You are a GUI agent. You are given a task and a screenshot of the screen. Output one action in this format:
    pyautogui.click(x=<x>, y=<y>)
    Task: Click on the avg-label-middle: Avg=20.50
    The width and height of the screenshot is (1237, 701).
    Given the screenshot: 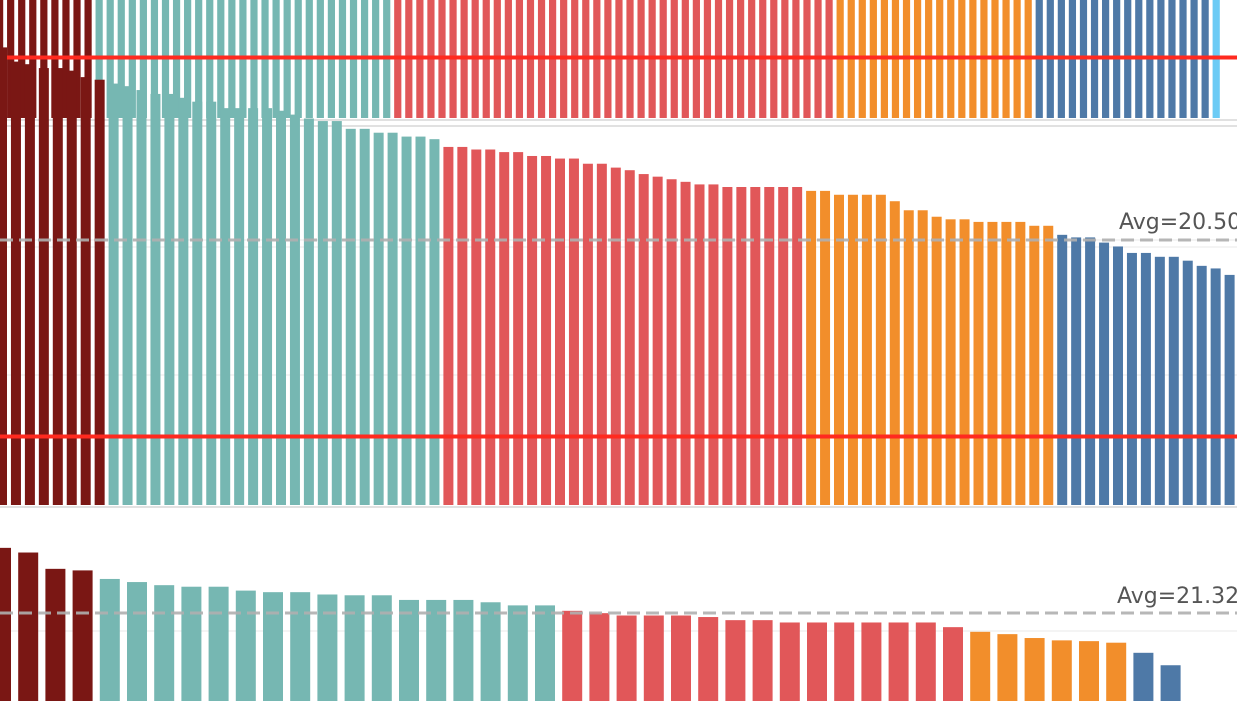 What is the action you would take?
    pyautogui.click(x=1178, y=222)
    